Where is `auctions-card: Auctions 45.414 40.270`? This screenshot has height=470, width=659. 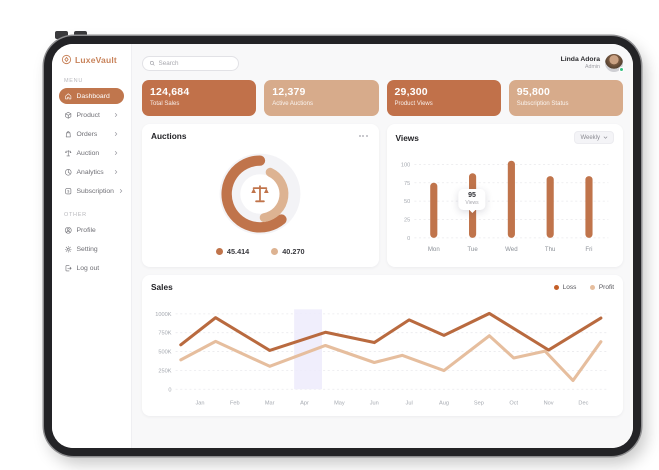
auctions-card: Auctions 45.414 40.270 is located at coordinates (260, 195).